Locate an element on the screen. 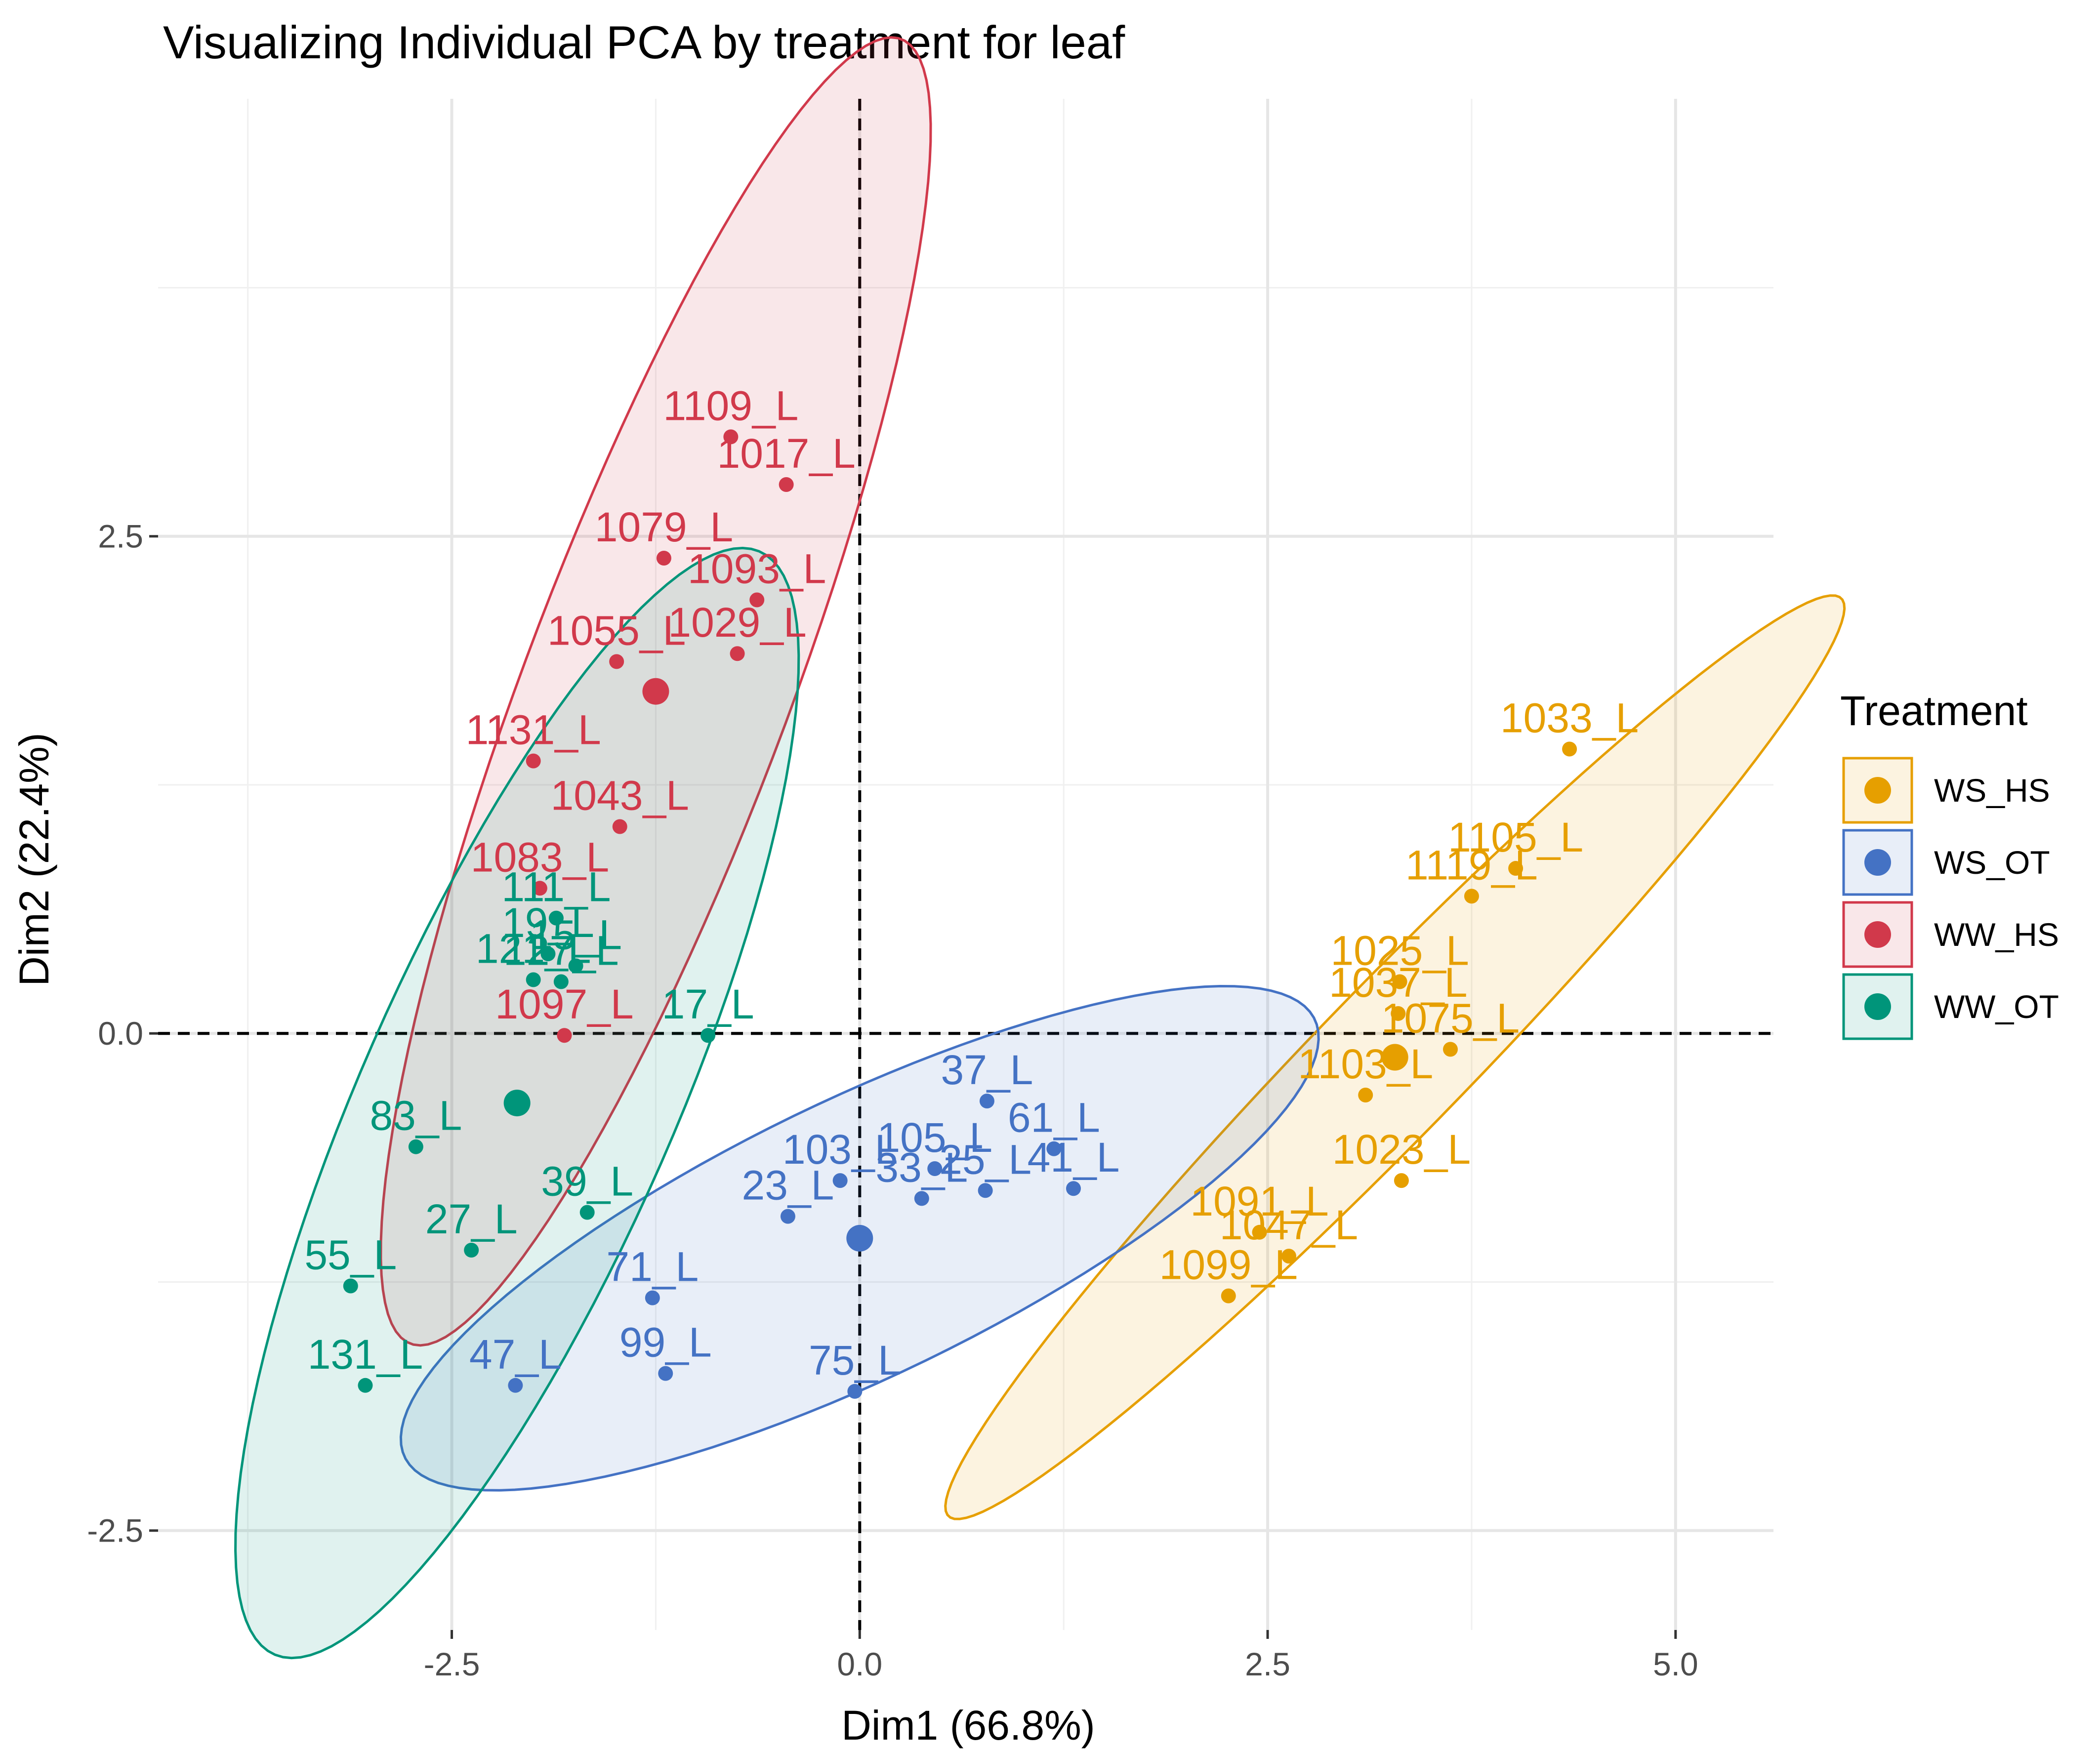 The height and width of the screenshot is (1750, 2100). y-axis-title: Dim2 (22.4%) is located at coordinates (34, 859).